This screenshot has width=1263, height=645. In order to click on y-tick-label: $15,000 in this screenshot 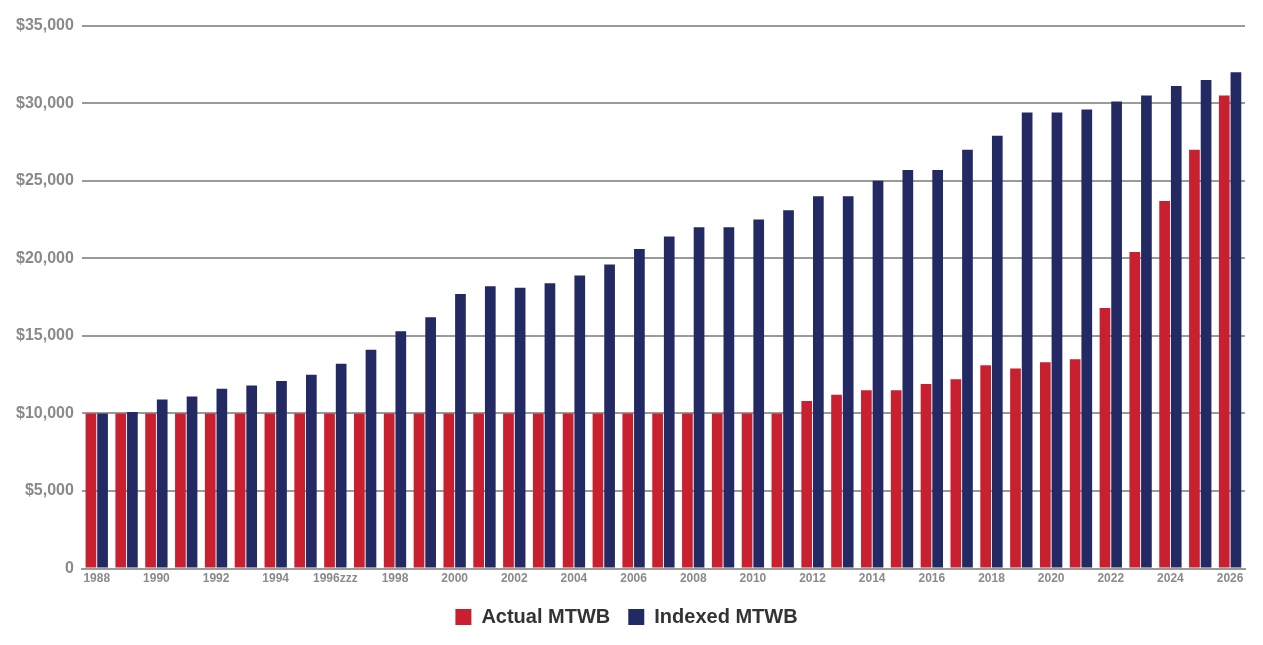, I will do `click(44, 335)`.